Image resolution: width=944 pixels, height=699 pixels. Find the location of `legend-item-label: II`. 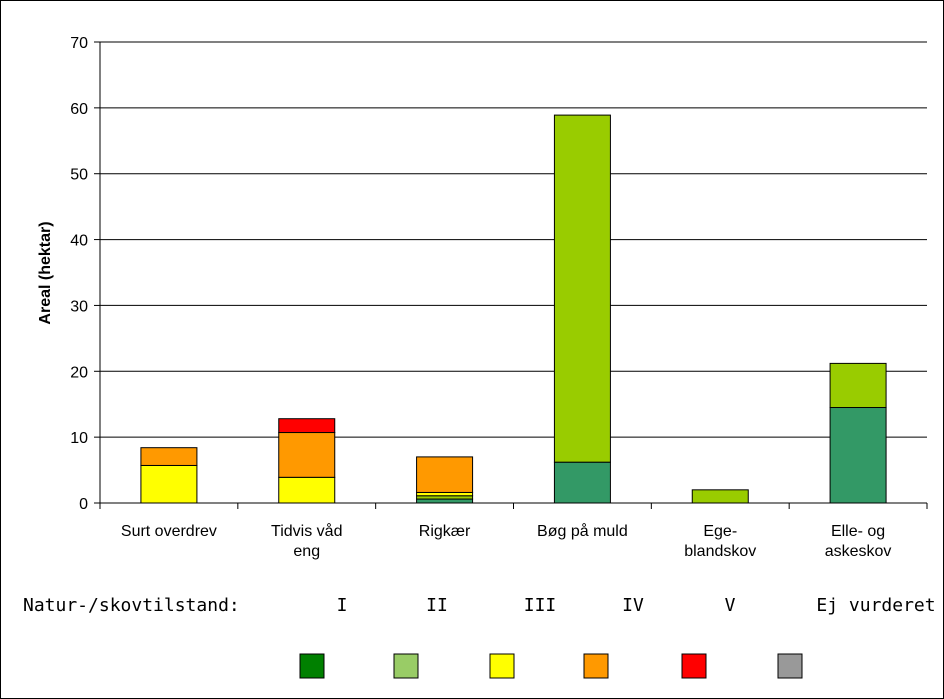

legend-item-label: II is located at coordinates (437, 605).